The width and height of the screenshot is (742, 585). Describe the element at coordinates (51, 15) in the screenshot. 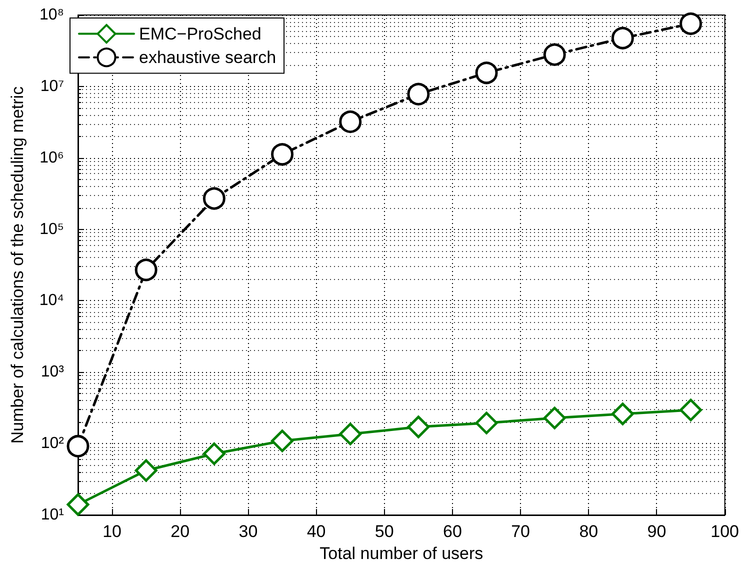

I see `y-tick-label: 10⁸` at that location.